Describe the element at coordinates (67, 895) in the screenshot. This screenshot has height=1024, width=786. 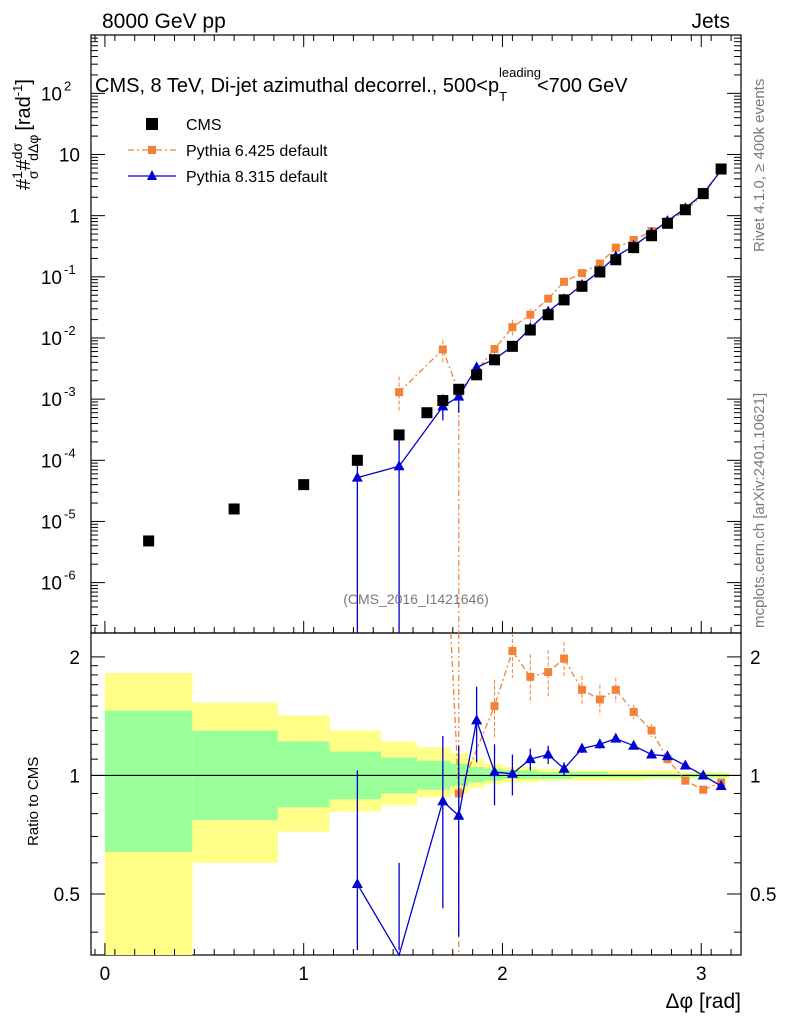
I see `ratio-tick-label-left: 0.5` at that location.